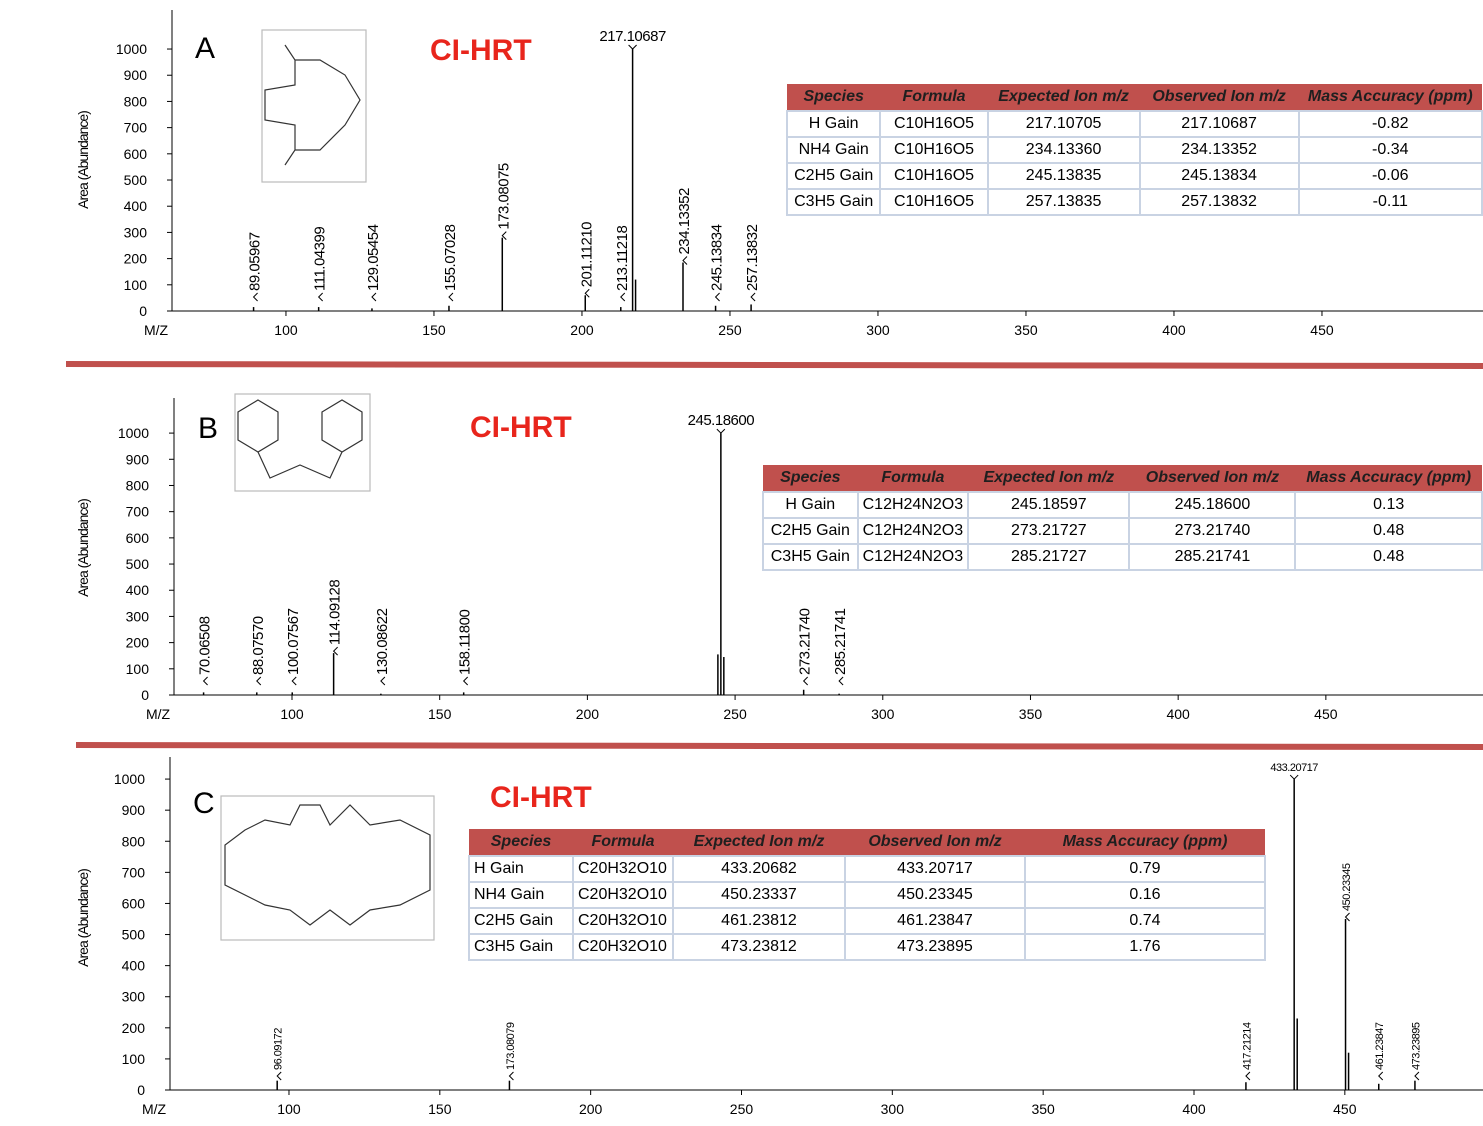  Describe the element at coordinates (521, 895) in the screenshot. I see `table-cell: NH4 Gain` at that location.